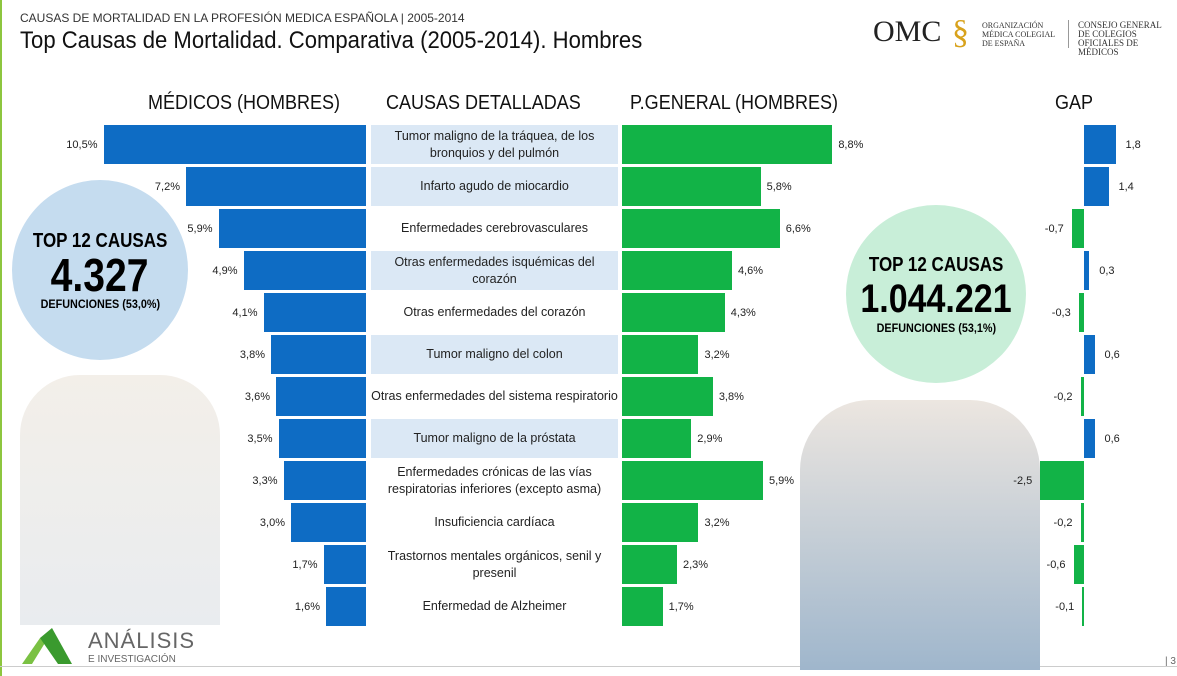 Image resolution: width=1177 pixels, height=676 pixels. I want to click on man-photo, so click(920, 535).